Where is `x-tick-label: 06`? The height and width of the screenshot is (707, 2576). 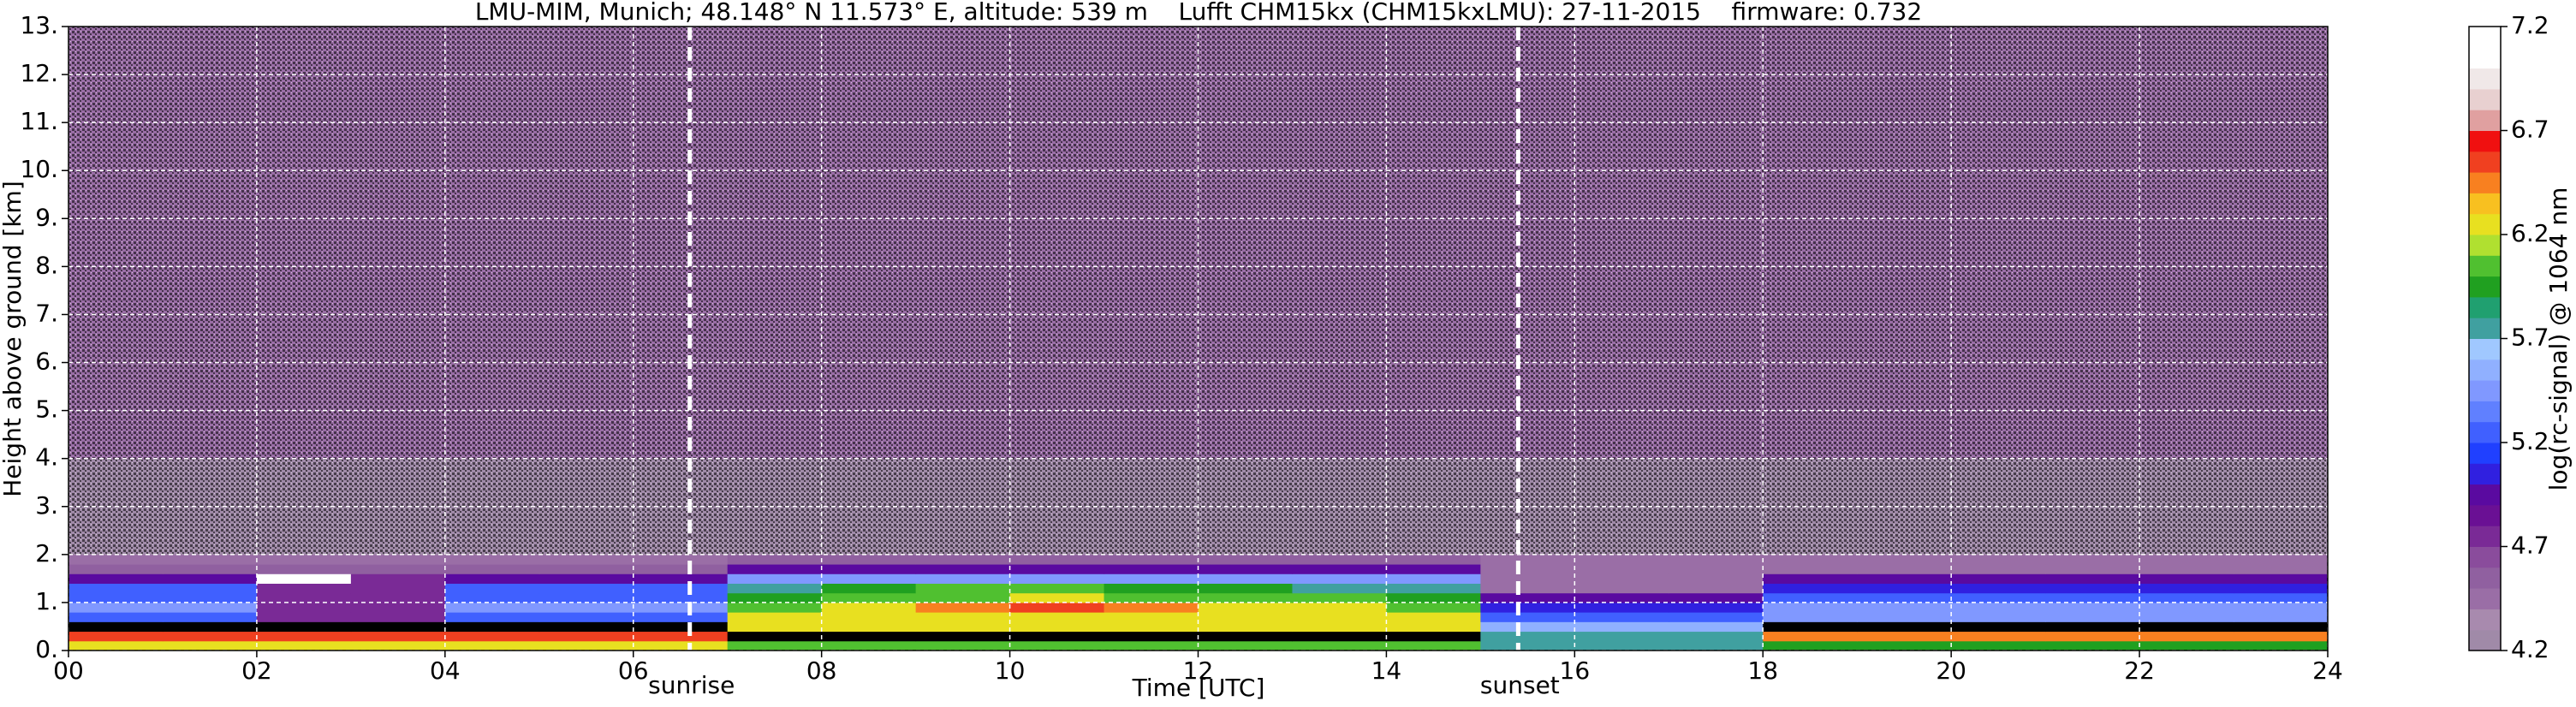 x-tick-label: 06 is located at coordinates (633, 670).